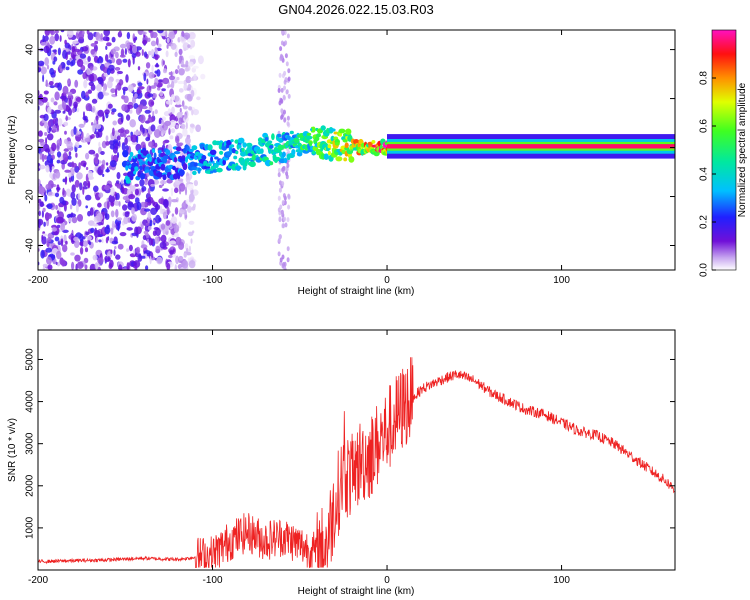 This screenshot has height=600, width=750. I want to click on snr-xlabel: Height of straight line (km), so click(356, 591).